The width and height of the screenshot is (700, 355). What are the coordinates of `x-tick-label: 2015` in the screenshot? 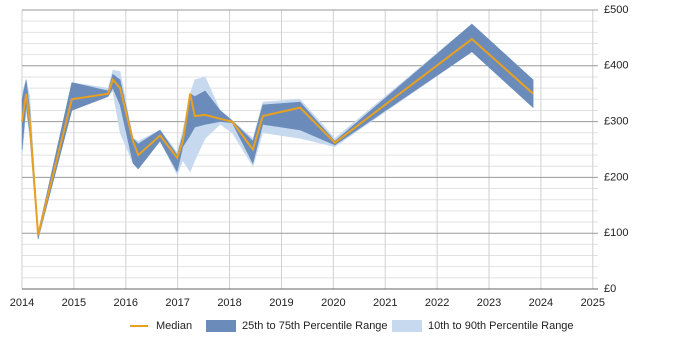 It's located at (74, 303).